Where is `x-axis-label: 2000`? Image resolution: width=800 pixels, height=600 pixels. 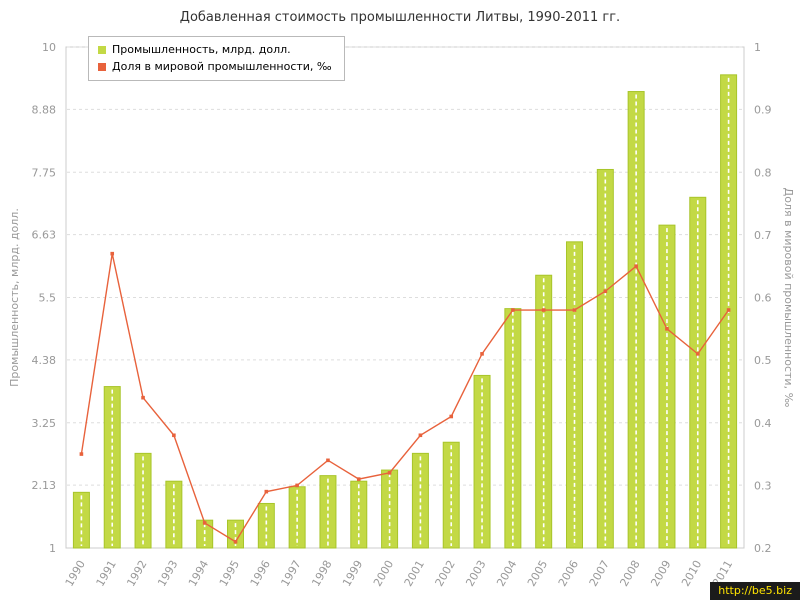 x-axis-label: 2000 is located at coordinates (383, 573).